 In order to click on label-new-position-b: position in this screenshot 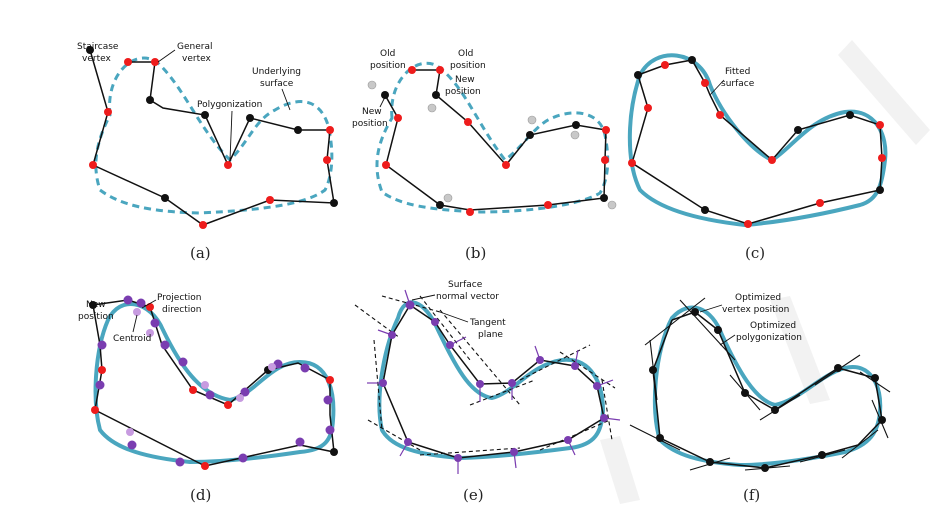, I will do `click(96, 317)`.